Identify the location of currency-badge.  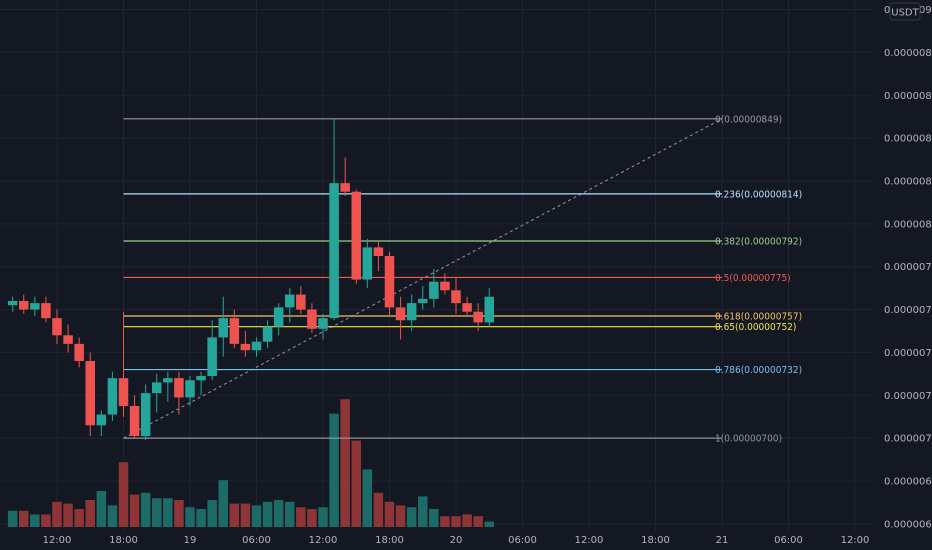
(905, 11).